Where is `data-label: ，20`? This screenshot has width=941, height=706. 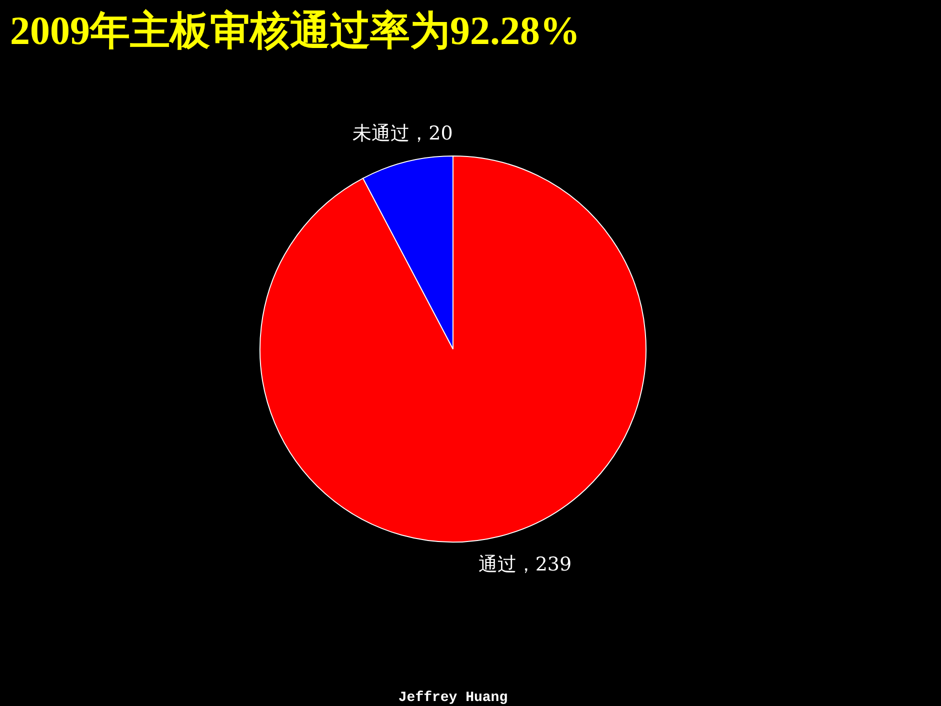
data-label: ，20 is located at coordinates (431, 133).